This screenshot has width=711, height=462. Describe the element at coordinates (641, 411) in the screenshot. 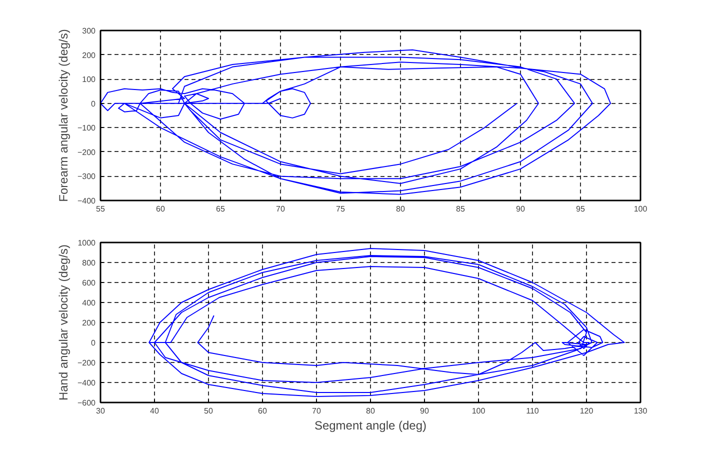

I see `x-tick-label: 130` at that location.